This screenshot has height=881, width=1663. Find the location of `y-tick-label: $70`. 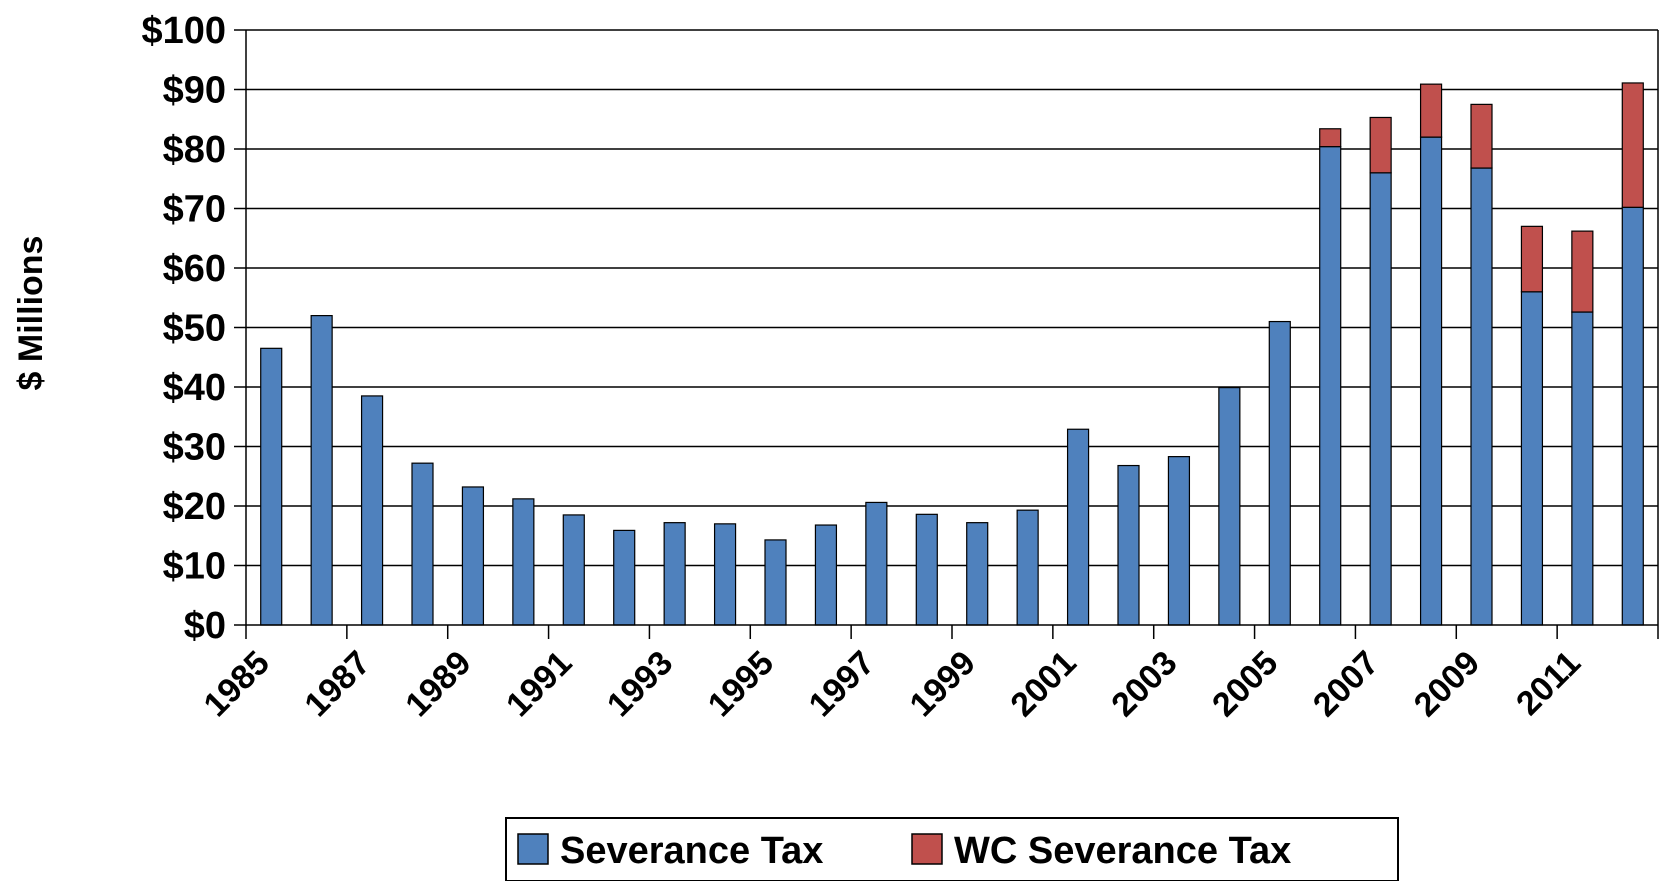

y-tick-label: $70 is located at coordinates (194, 210).